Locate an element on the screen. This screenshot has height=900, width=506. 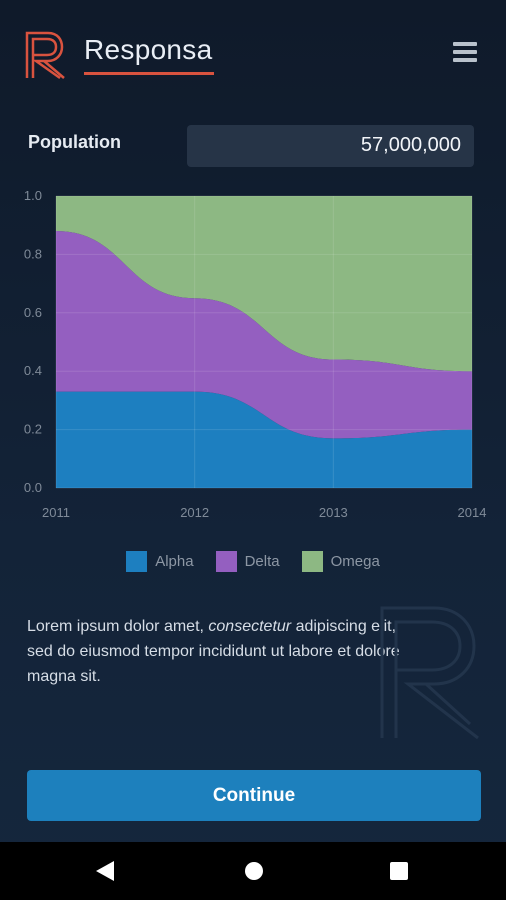
body-text-start: Lorem ipsum dolor amet, is located at coordinates (118, 626).